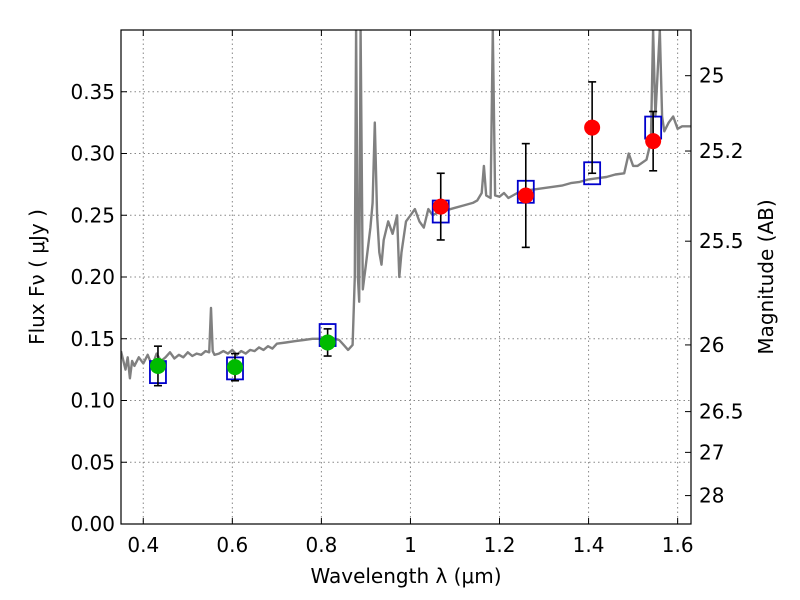 Image resolution: width=800 pixels, height=600 pixels. I want to click on mag-tick-label-6: 28, so click(711, 496).